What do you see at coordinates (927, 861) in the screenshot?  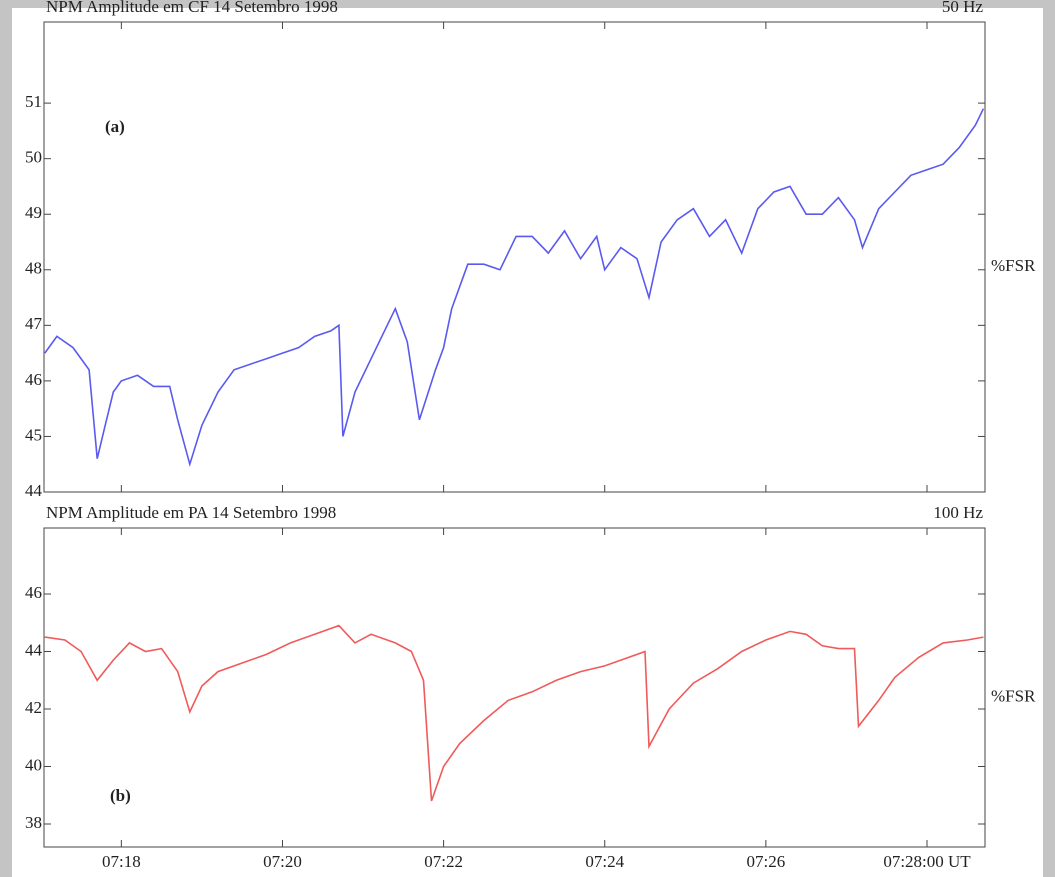 I see `x-tick-label: 07:28:00 UT` at bounding box center [927, 861].